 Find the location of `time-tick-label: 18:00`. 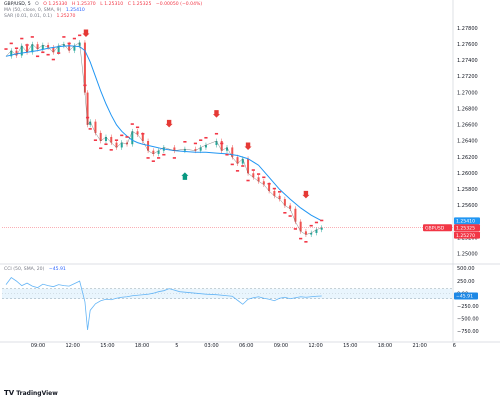

time-tick-label: 18:00 is located at coordinates (385, 346).